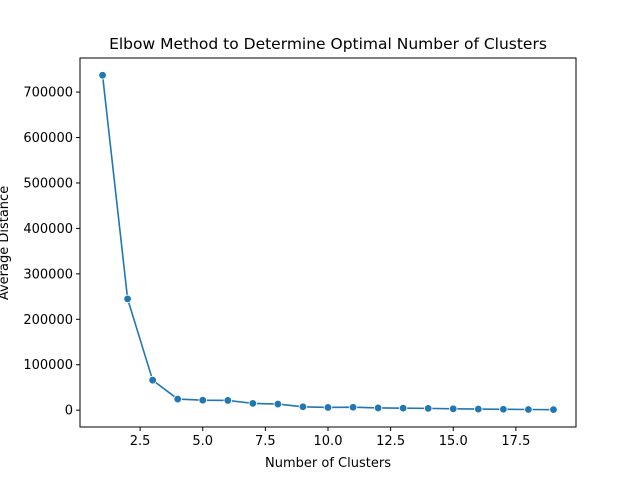 The width and height of the screenshot is (640, 480). I want to click on x-tick-label: 10.0, so click(328, 441).